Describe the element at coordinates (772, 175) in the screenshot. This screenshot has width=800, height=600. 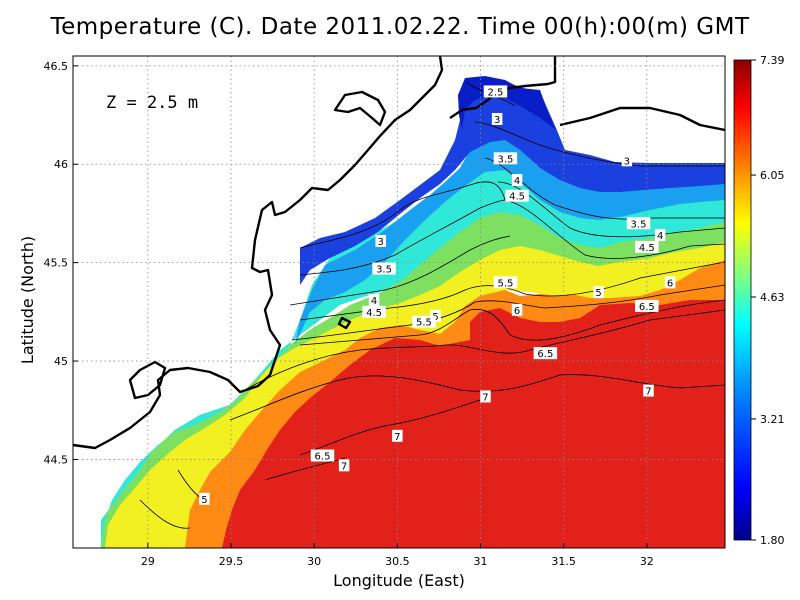
I see `colorbar-tick-label: 6.05` at that location.